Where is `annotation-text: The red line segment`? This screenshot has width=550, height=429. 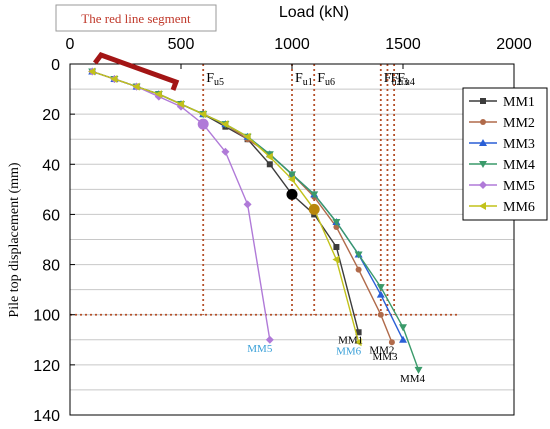
annotation-text: The red line segment is located at coordinates (136, 18).